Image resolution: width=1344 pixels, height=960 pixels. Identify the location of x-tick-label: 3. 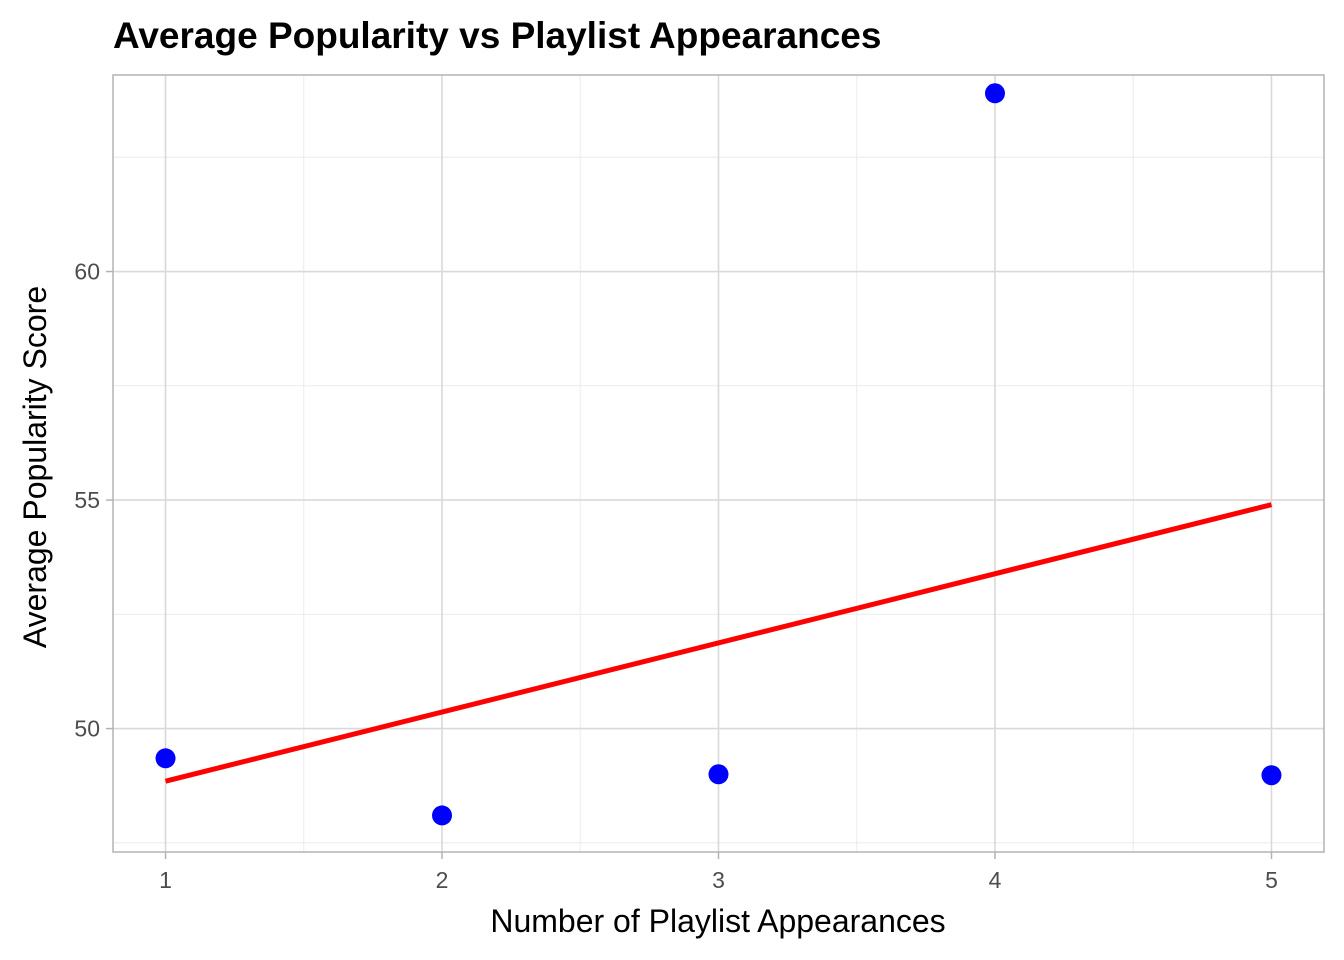
(718, 880).